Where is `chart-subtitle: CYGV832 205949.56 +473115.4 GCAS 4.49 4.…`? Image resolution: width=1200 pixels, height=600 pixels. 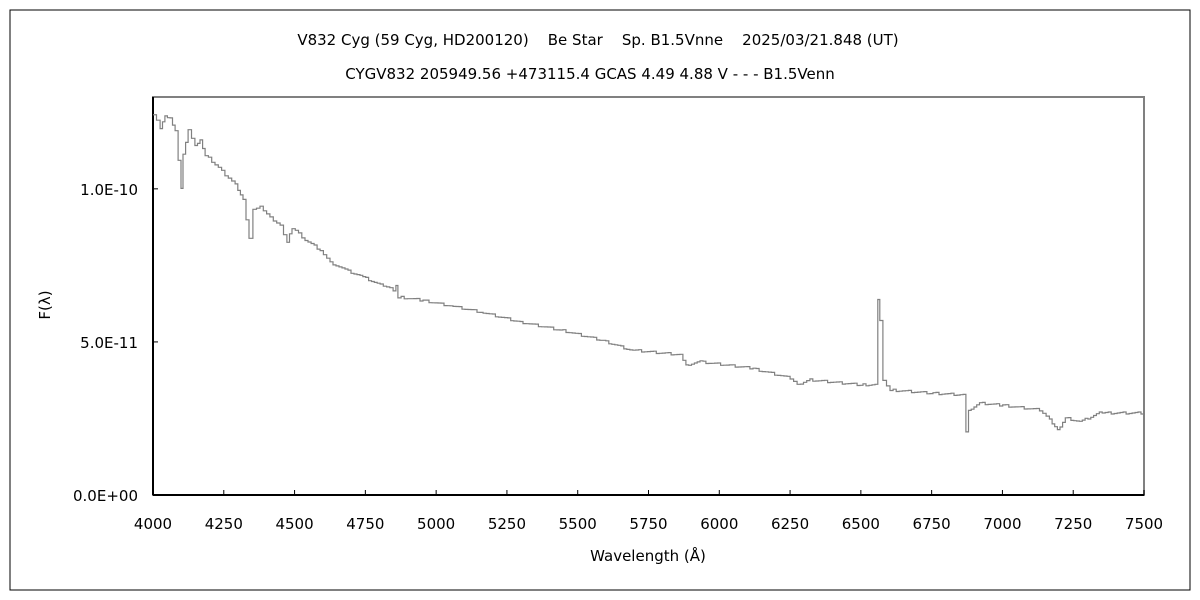 chart-subtitle: CYGV832 205949.56 +473115.4 GCAS 4.49 4.… is located at coordinates (590, 74).